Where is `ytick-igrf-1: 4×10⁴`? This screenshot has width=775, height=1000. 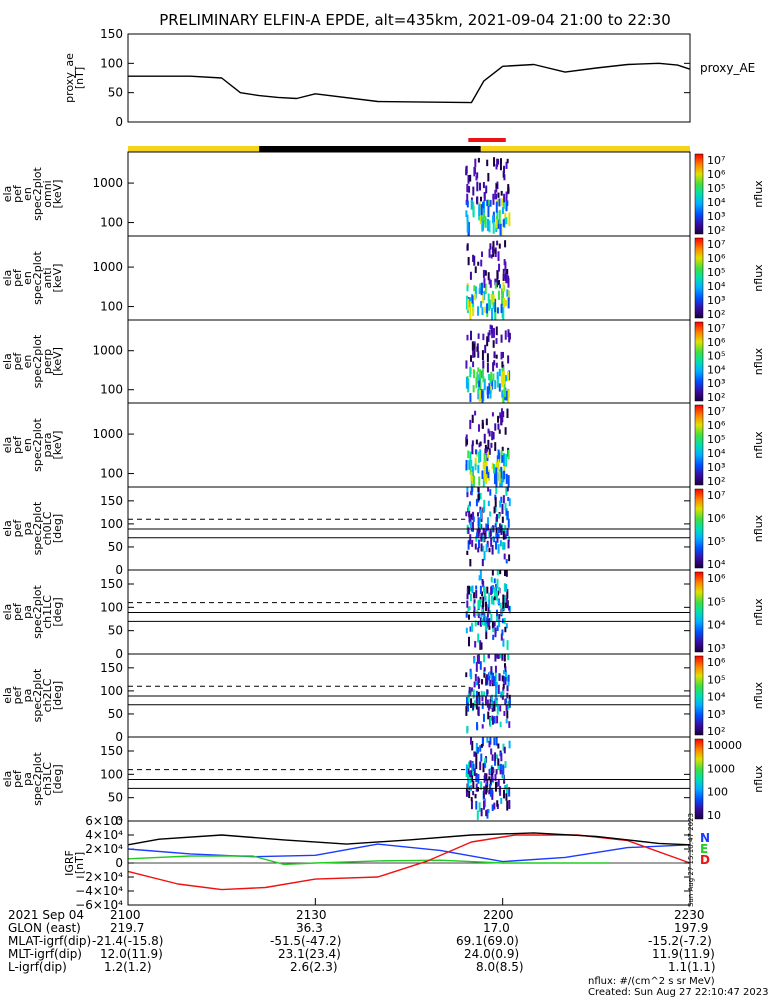 ytick-igrf-1: 4×10⁴ is located at coordinates (104, 835).